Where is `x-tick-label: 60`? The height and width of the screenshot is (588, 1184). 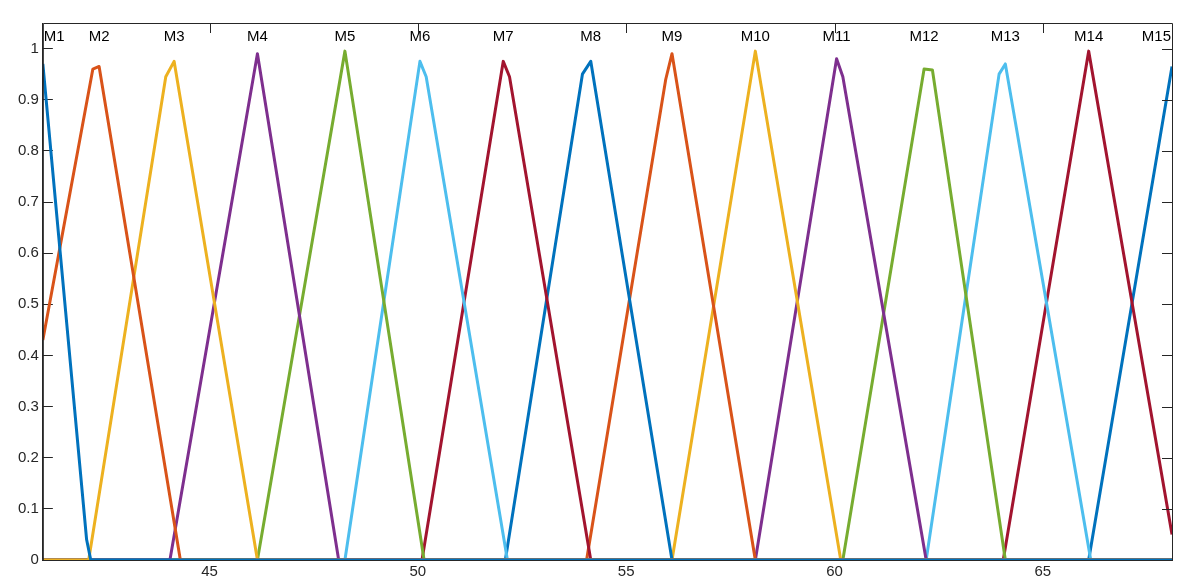 x-tick-label: 60 is located at coordinates (834, 571).